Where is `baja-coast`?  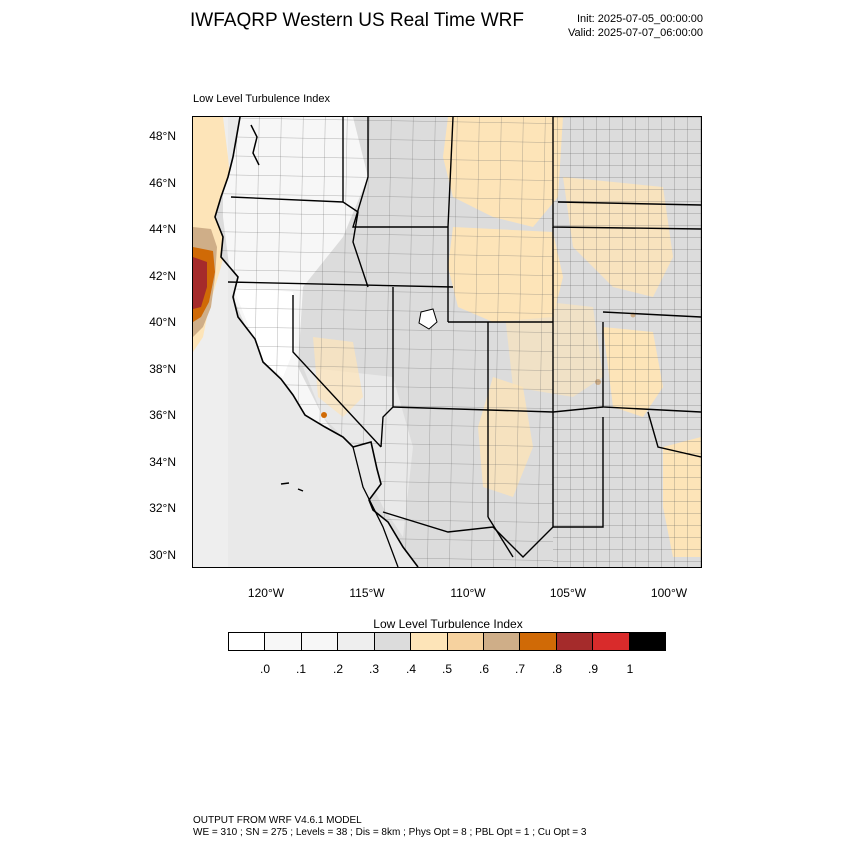
baja-coast is located at coordinates (375, 506).